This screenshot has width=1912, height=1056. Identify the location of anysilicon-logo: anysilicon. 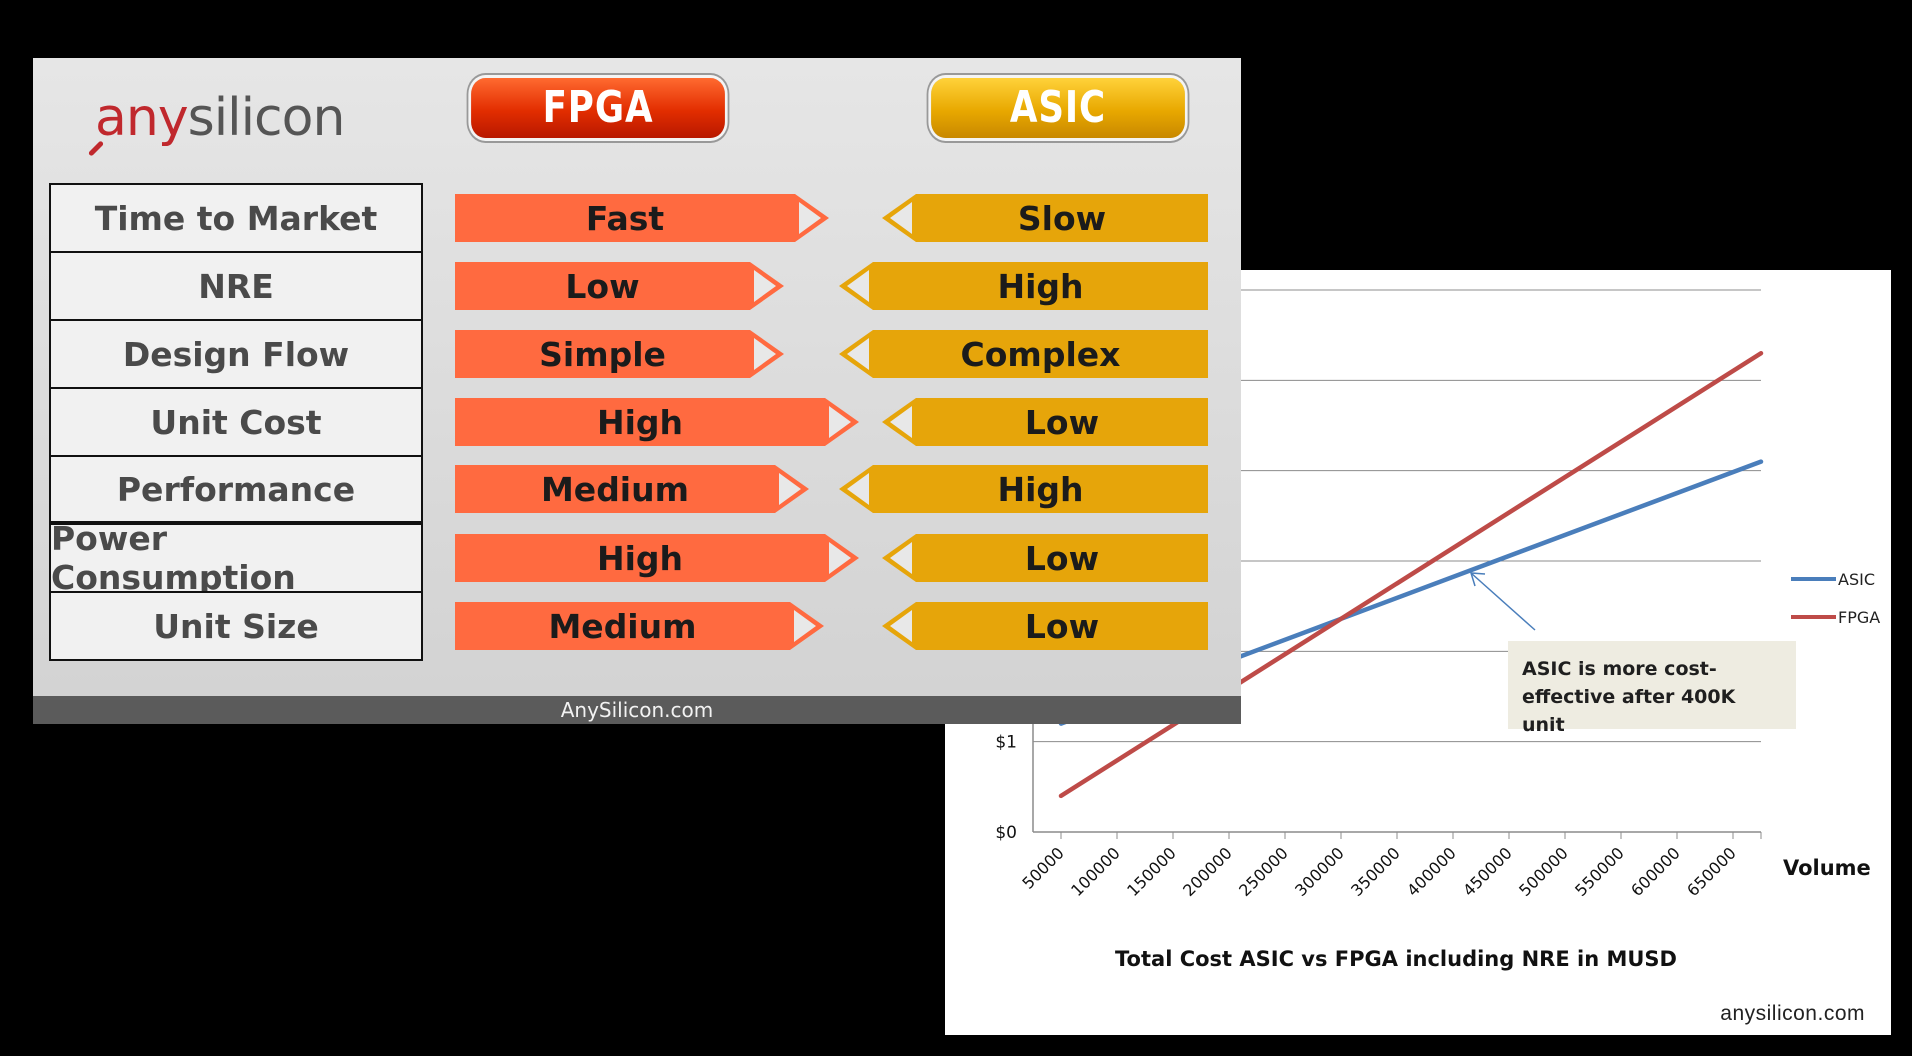
(216, 122).